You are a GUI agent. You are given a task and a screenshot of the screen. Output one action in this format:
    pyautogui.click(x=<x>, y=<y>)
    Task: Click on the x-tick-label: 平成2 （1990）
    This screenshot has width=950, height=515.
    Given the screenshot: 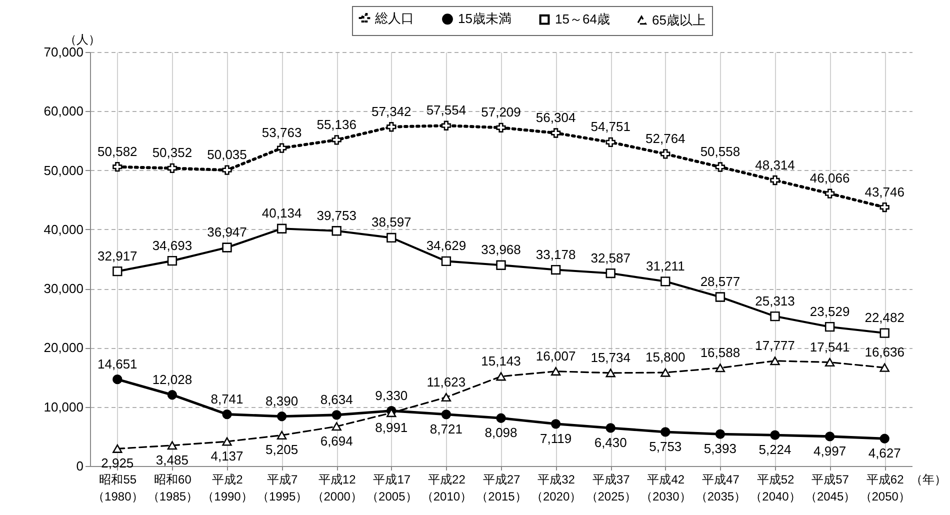 What is the action you would take?
    pyautogui.click(x=227, y=488)
    